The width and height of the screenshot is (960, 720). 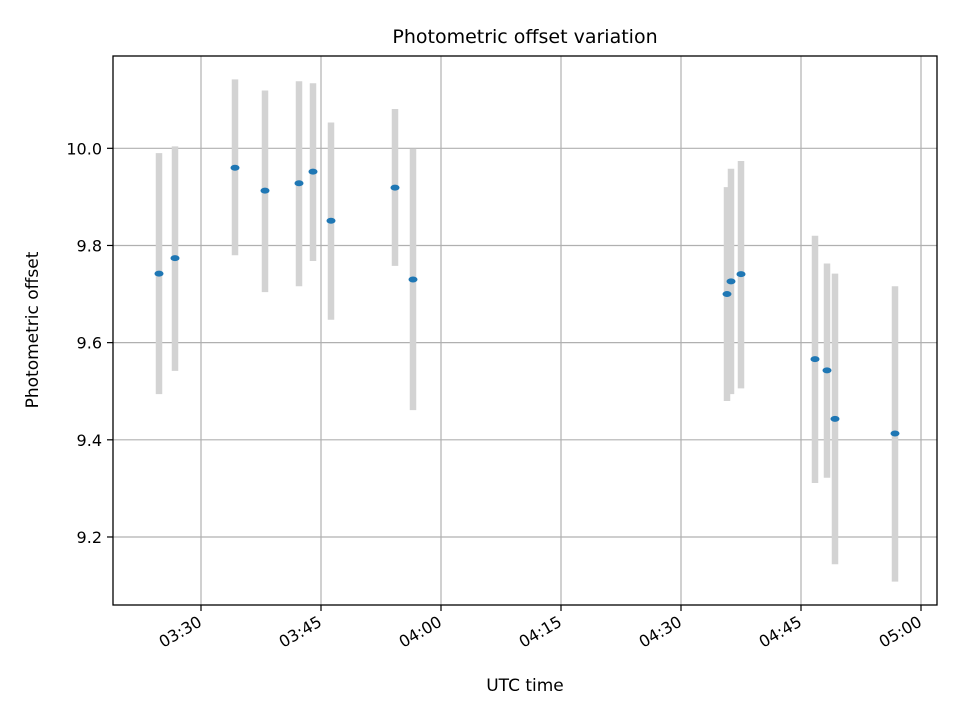 What do you see at coordinates (84, 148) in the screenshot?
I see `y-tick-label: 10.0` at bounding box center [84, 148].